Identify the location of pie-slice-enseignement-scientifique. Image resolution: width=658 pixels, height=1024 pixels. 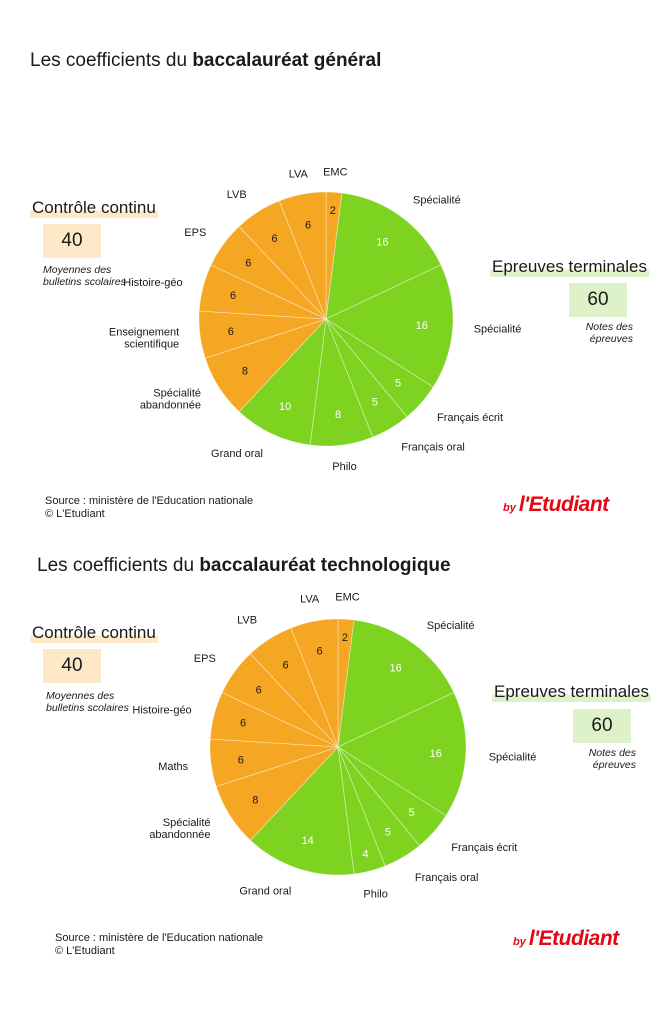
(262, 334).